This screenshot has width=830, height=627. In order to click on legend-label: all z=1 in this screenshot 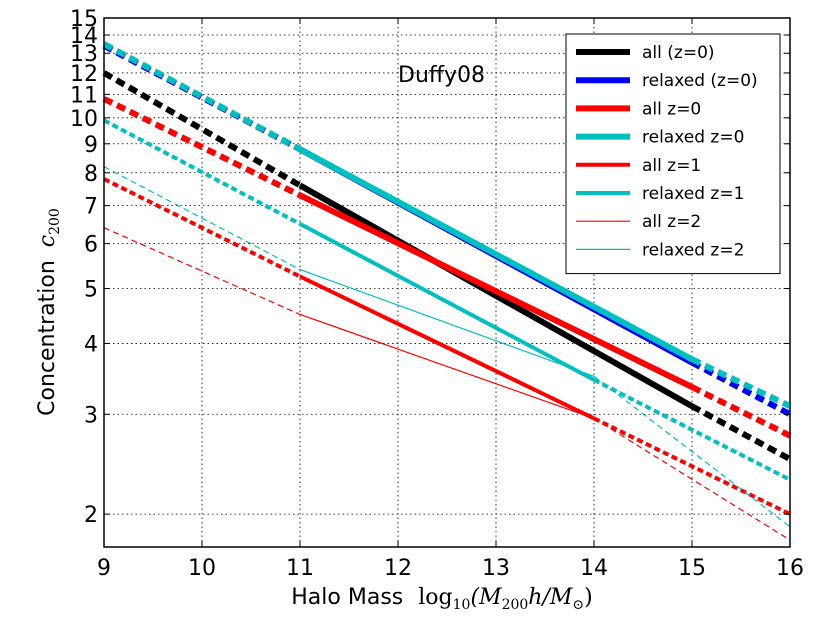, I will do `click(671, 166)`.